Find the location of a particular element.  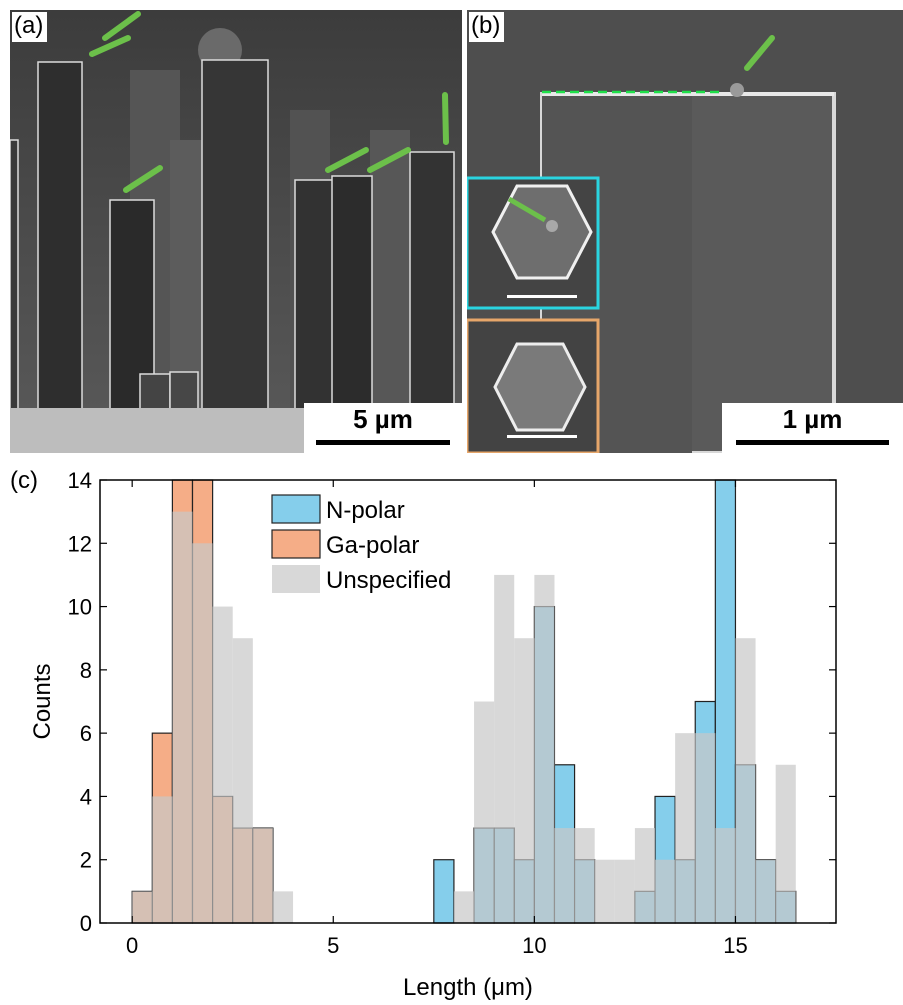

y-tick-label: 6 is located at coordinates (86, 733).